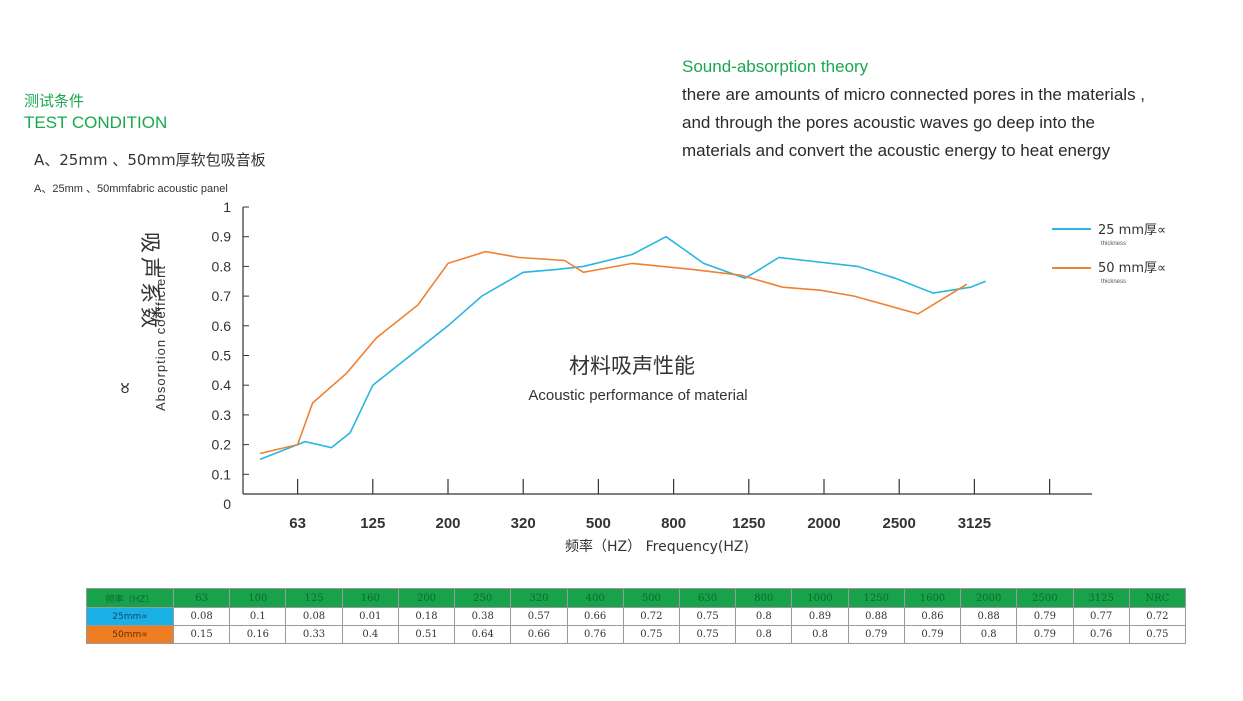  What do you see at coordinates (370, 634) in the screenshot?
I see `table-cell: 0.4` at bounding box center [370, 634].